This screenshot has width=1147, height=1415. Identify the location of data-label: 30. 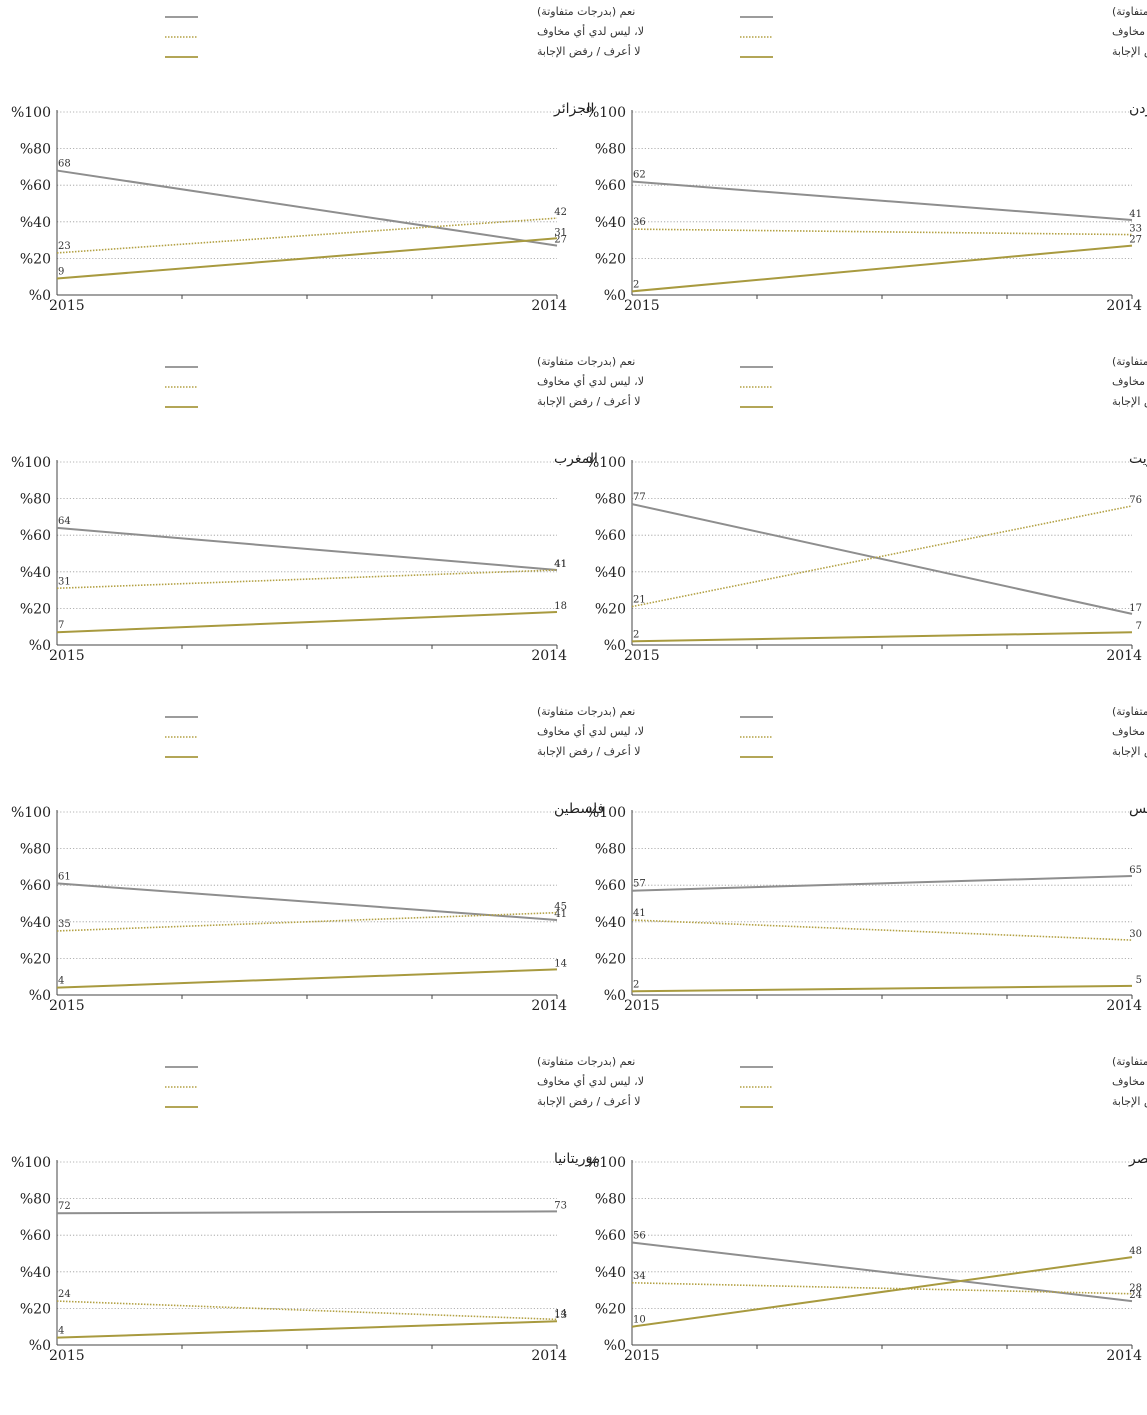
(1135, 934).